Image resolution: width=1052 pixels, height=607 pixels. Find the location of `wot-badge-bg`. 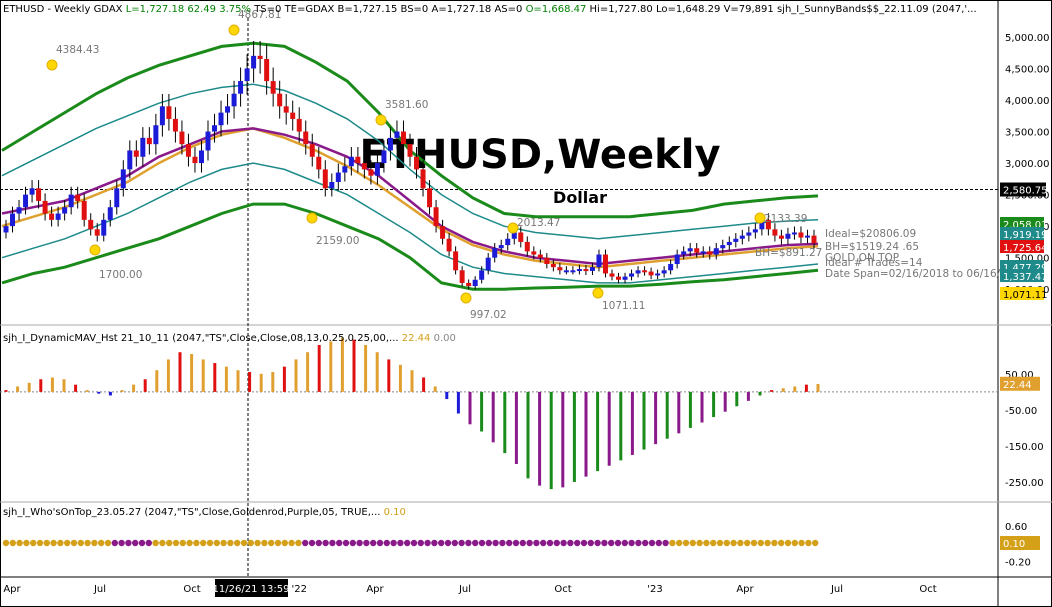

wot-badge-bg is located at coordinates (1020, 543).